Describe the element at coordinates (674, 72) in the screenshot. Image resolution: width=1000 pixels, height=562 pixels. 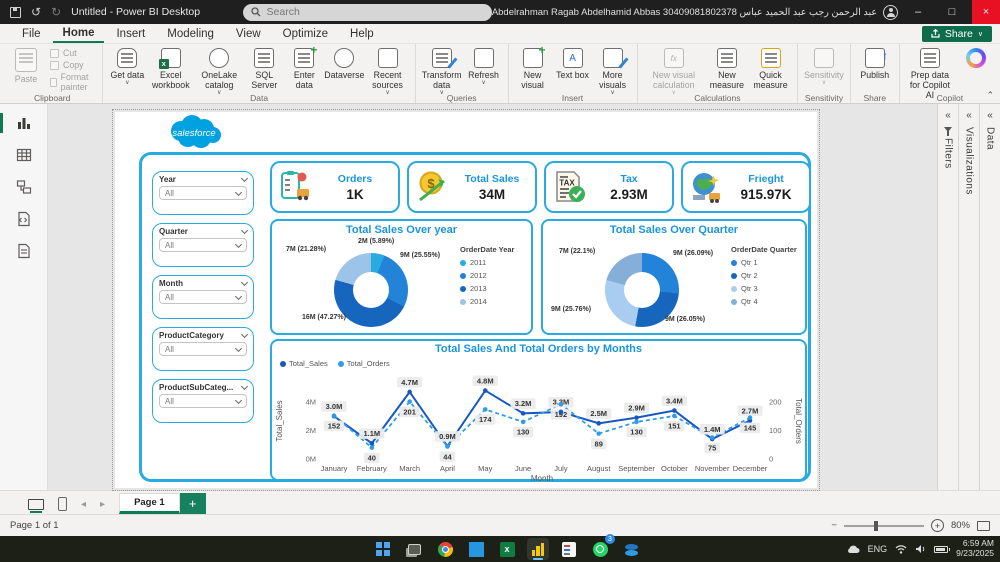
I see `new-visual-calculation-button: fx New visual calculation ∨` at that location.